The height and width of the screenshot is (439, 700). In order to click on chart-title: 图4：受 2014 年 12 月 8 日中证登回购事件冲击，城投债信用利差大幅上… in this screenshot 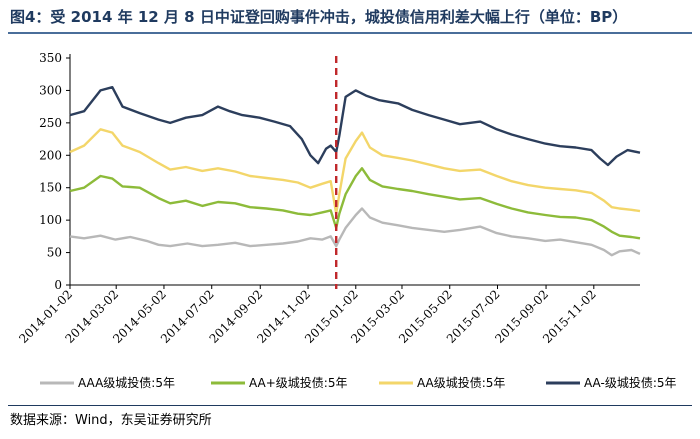, I will do `click(319, 17)`.